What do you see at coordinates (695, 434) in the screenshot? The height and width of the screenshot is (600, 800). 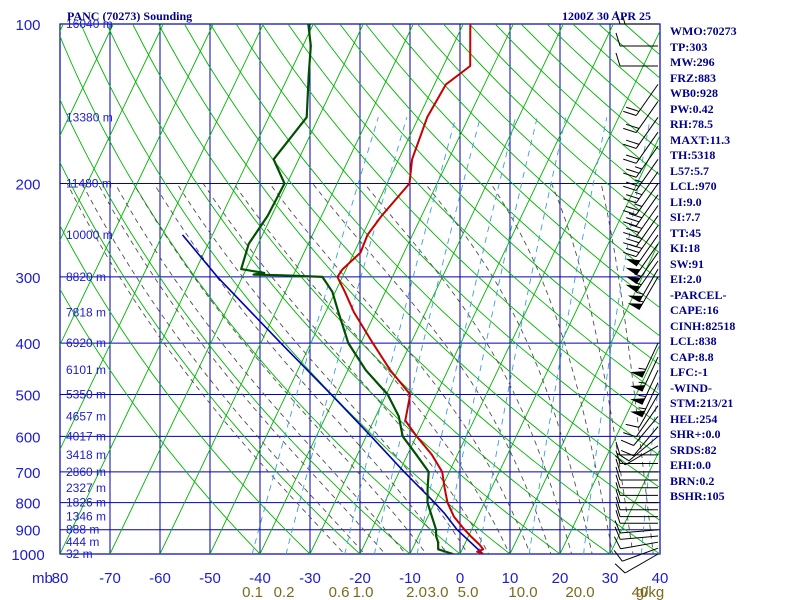 I see `sounding-index-item: SHR+:0.0` at bounding box center [695, 434].